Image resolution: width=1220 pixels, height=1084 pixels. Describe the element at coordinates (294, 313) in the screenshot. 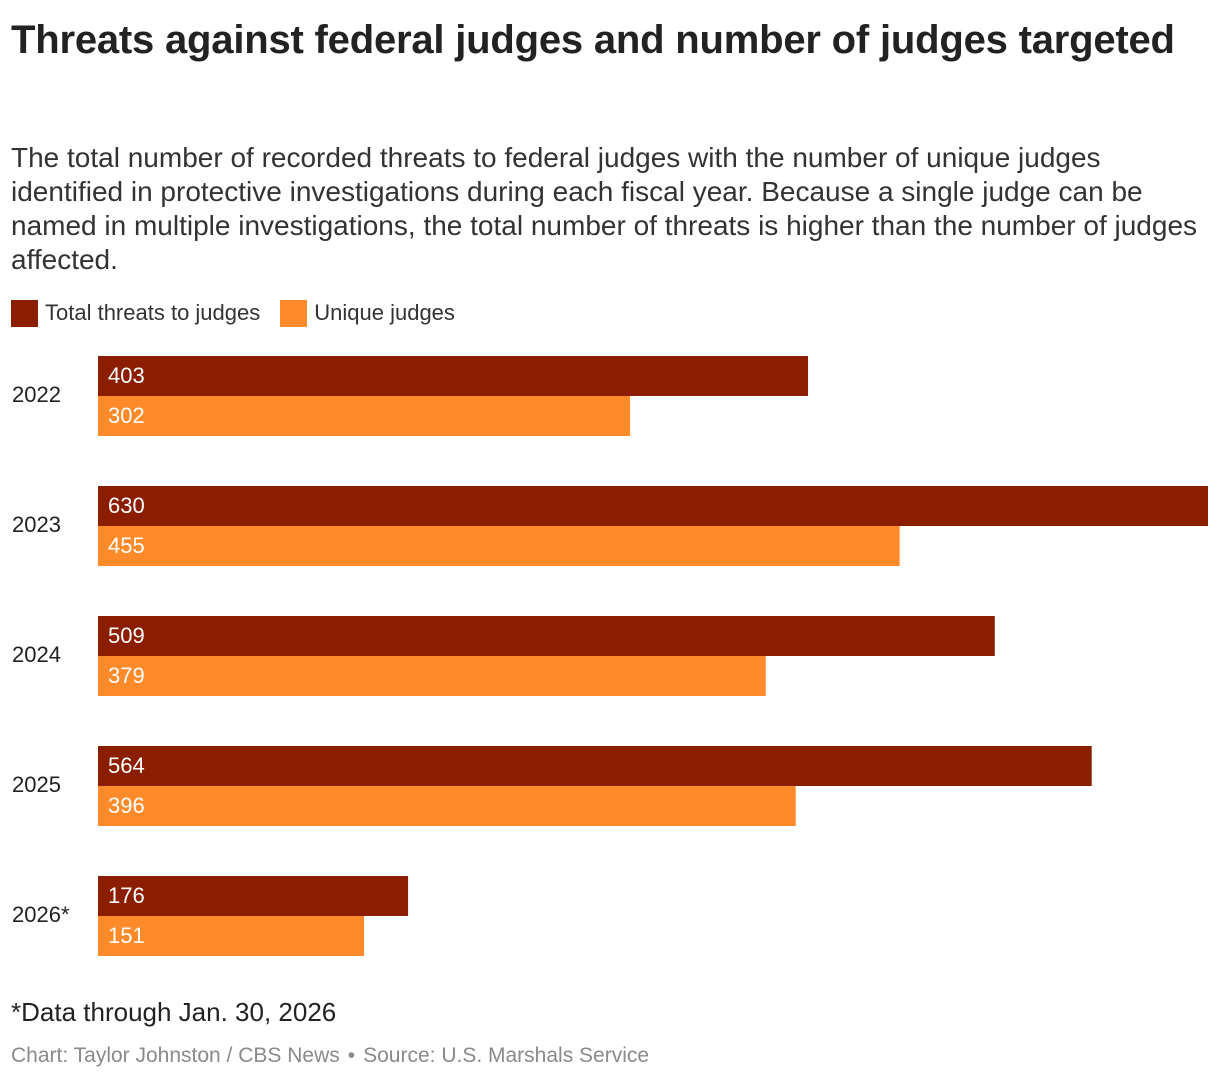

I see `legend-swatch-unique-judges` at that location.